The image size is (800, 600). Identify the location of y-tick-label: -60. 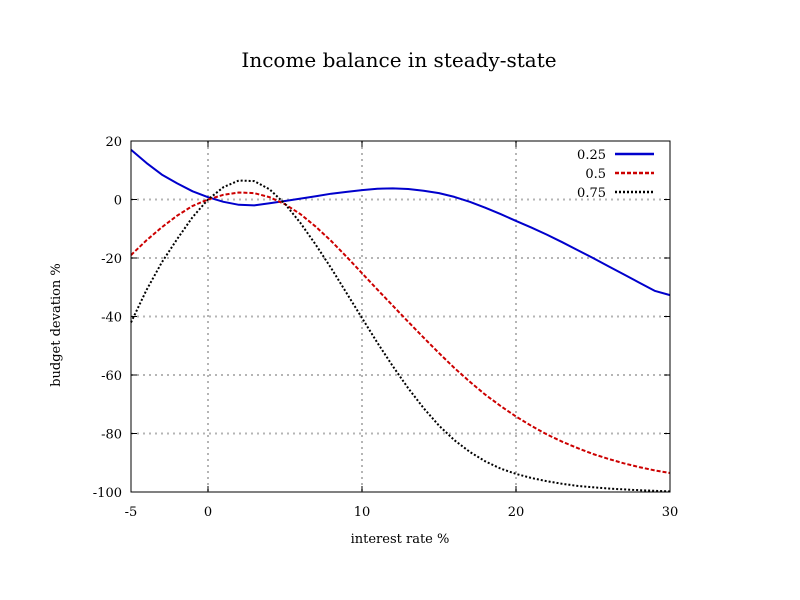
(111, 376).